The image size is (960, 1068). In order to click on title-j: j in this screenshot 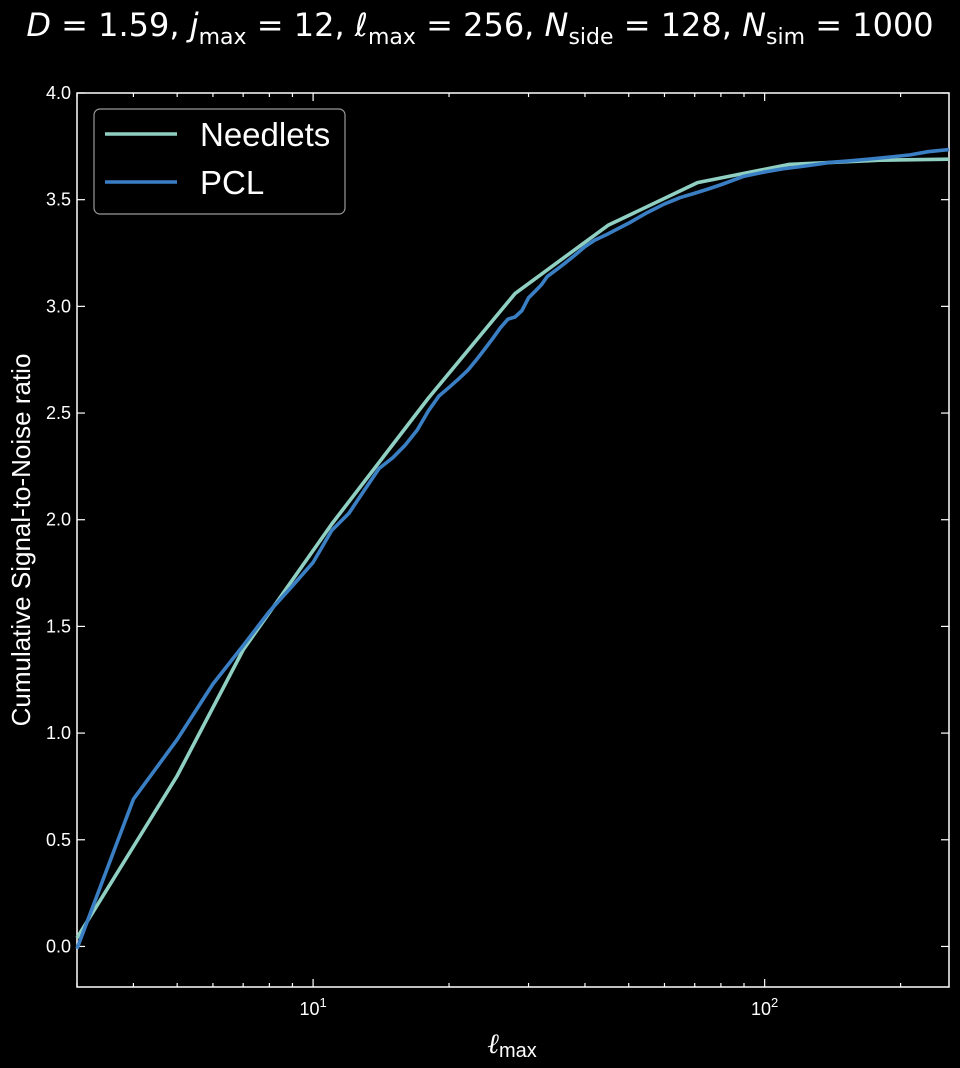, I will do `click(192, 25)`.